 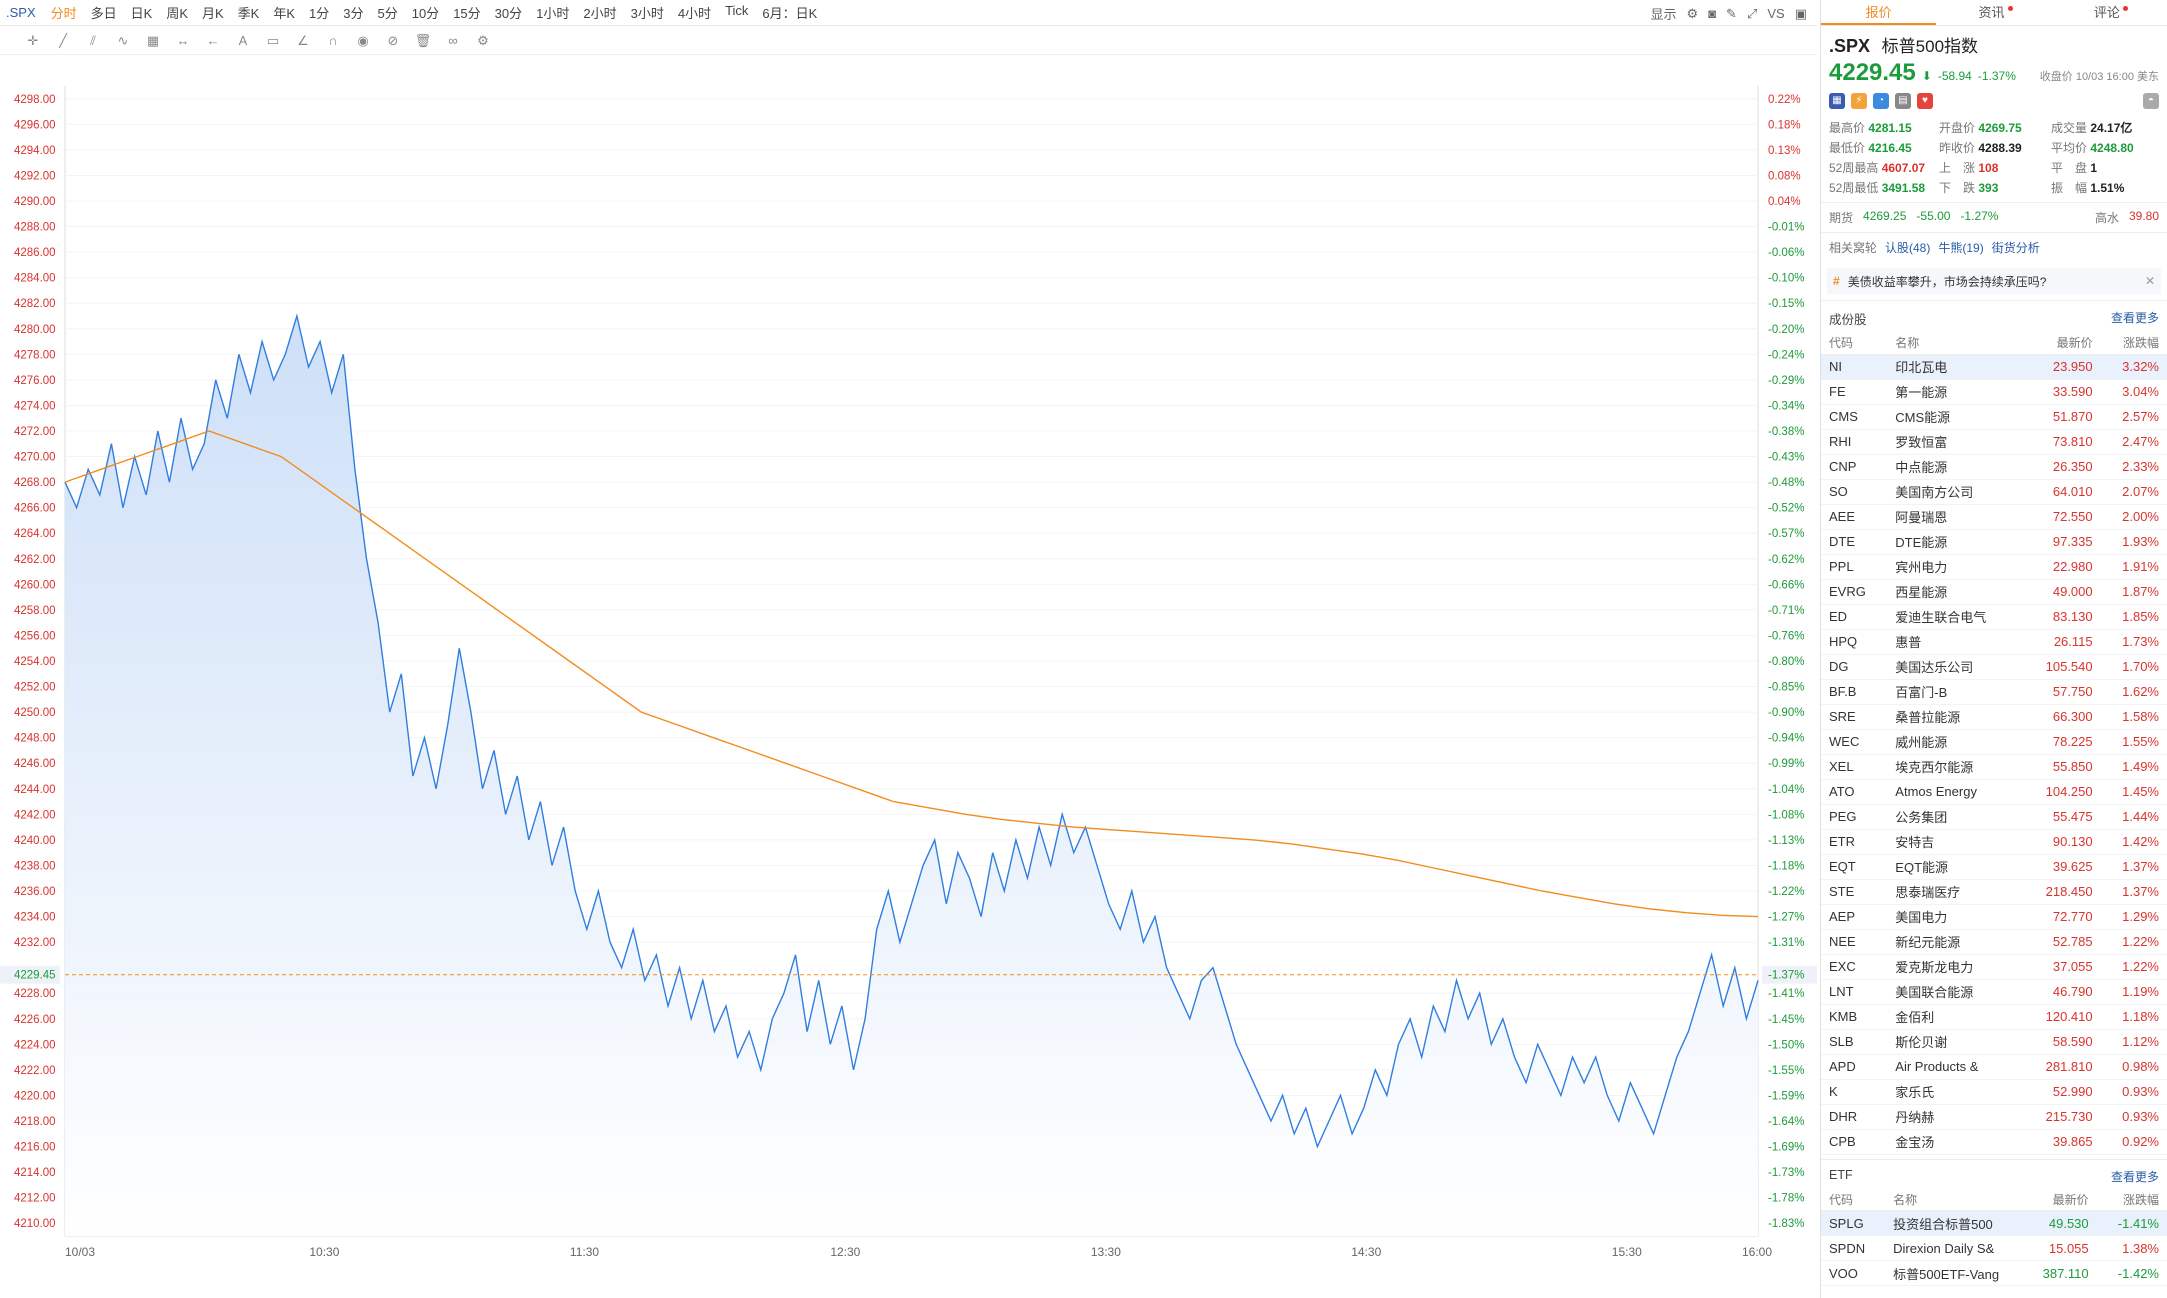 What do you see at coordinates (1961, 248) in the screenshot?
I see `related-link: 牛熊(19)` at bounding box center [1961, 248].